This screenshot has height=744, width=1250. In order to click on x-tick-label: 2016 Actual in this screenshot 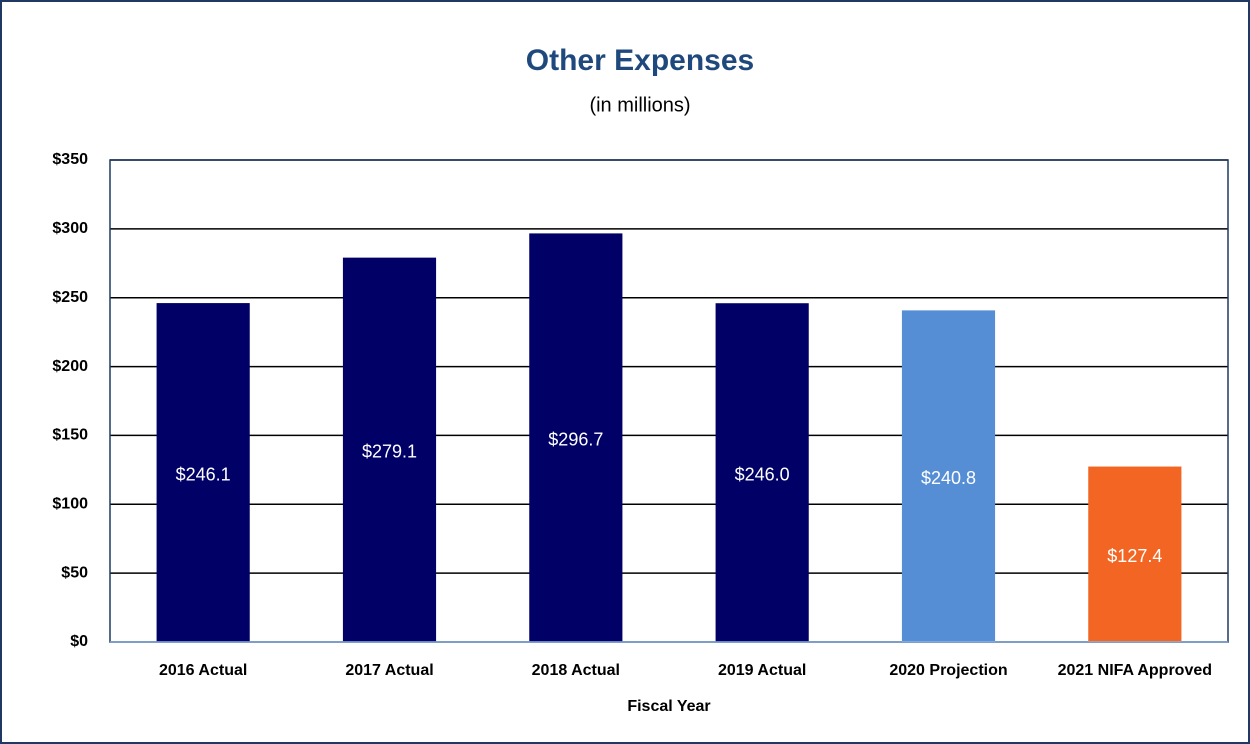, I will do `click(203, 670)`.